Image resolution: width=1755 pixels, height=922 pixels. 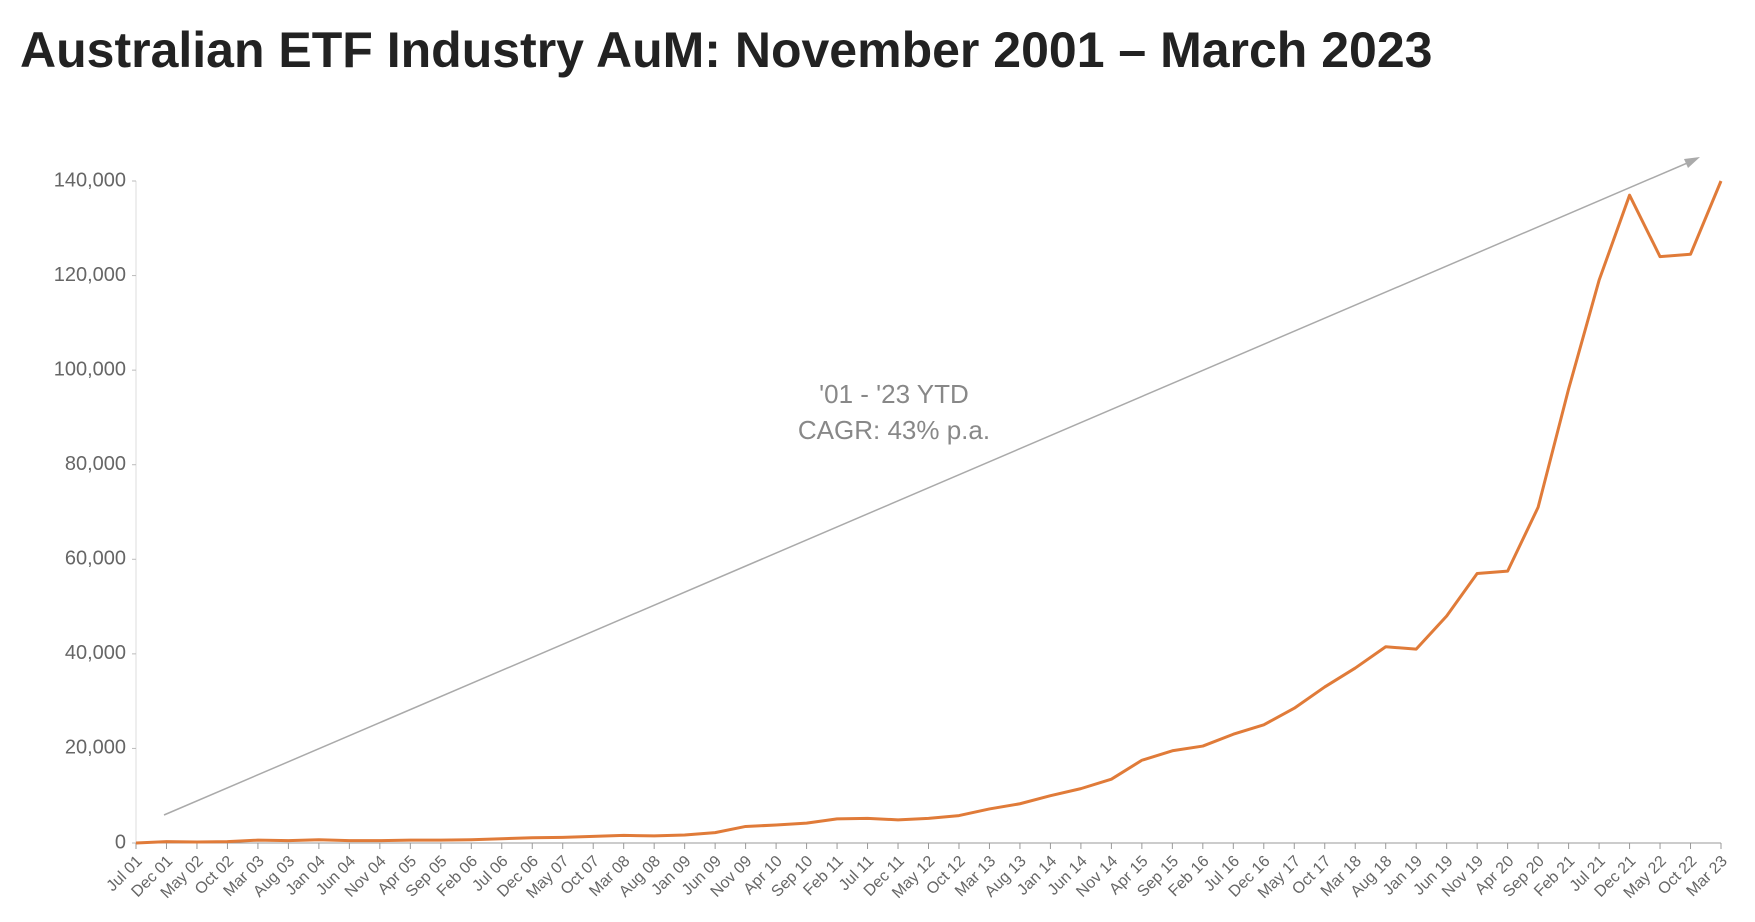 I want to click on annotation: '01 - '23 YTD, so click(x=894, y=394).